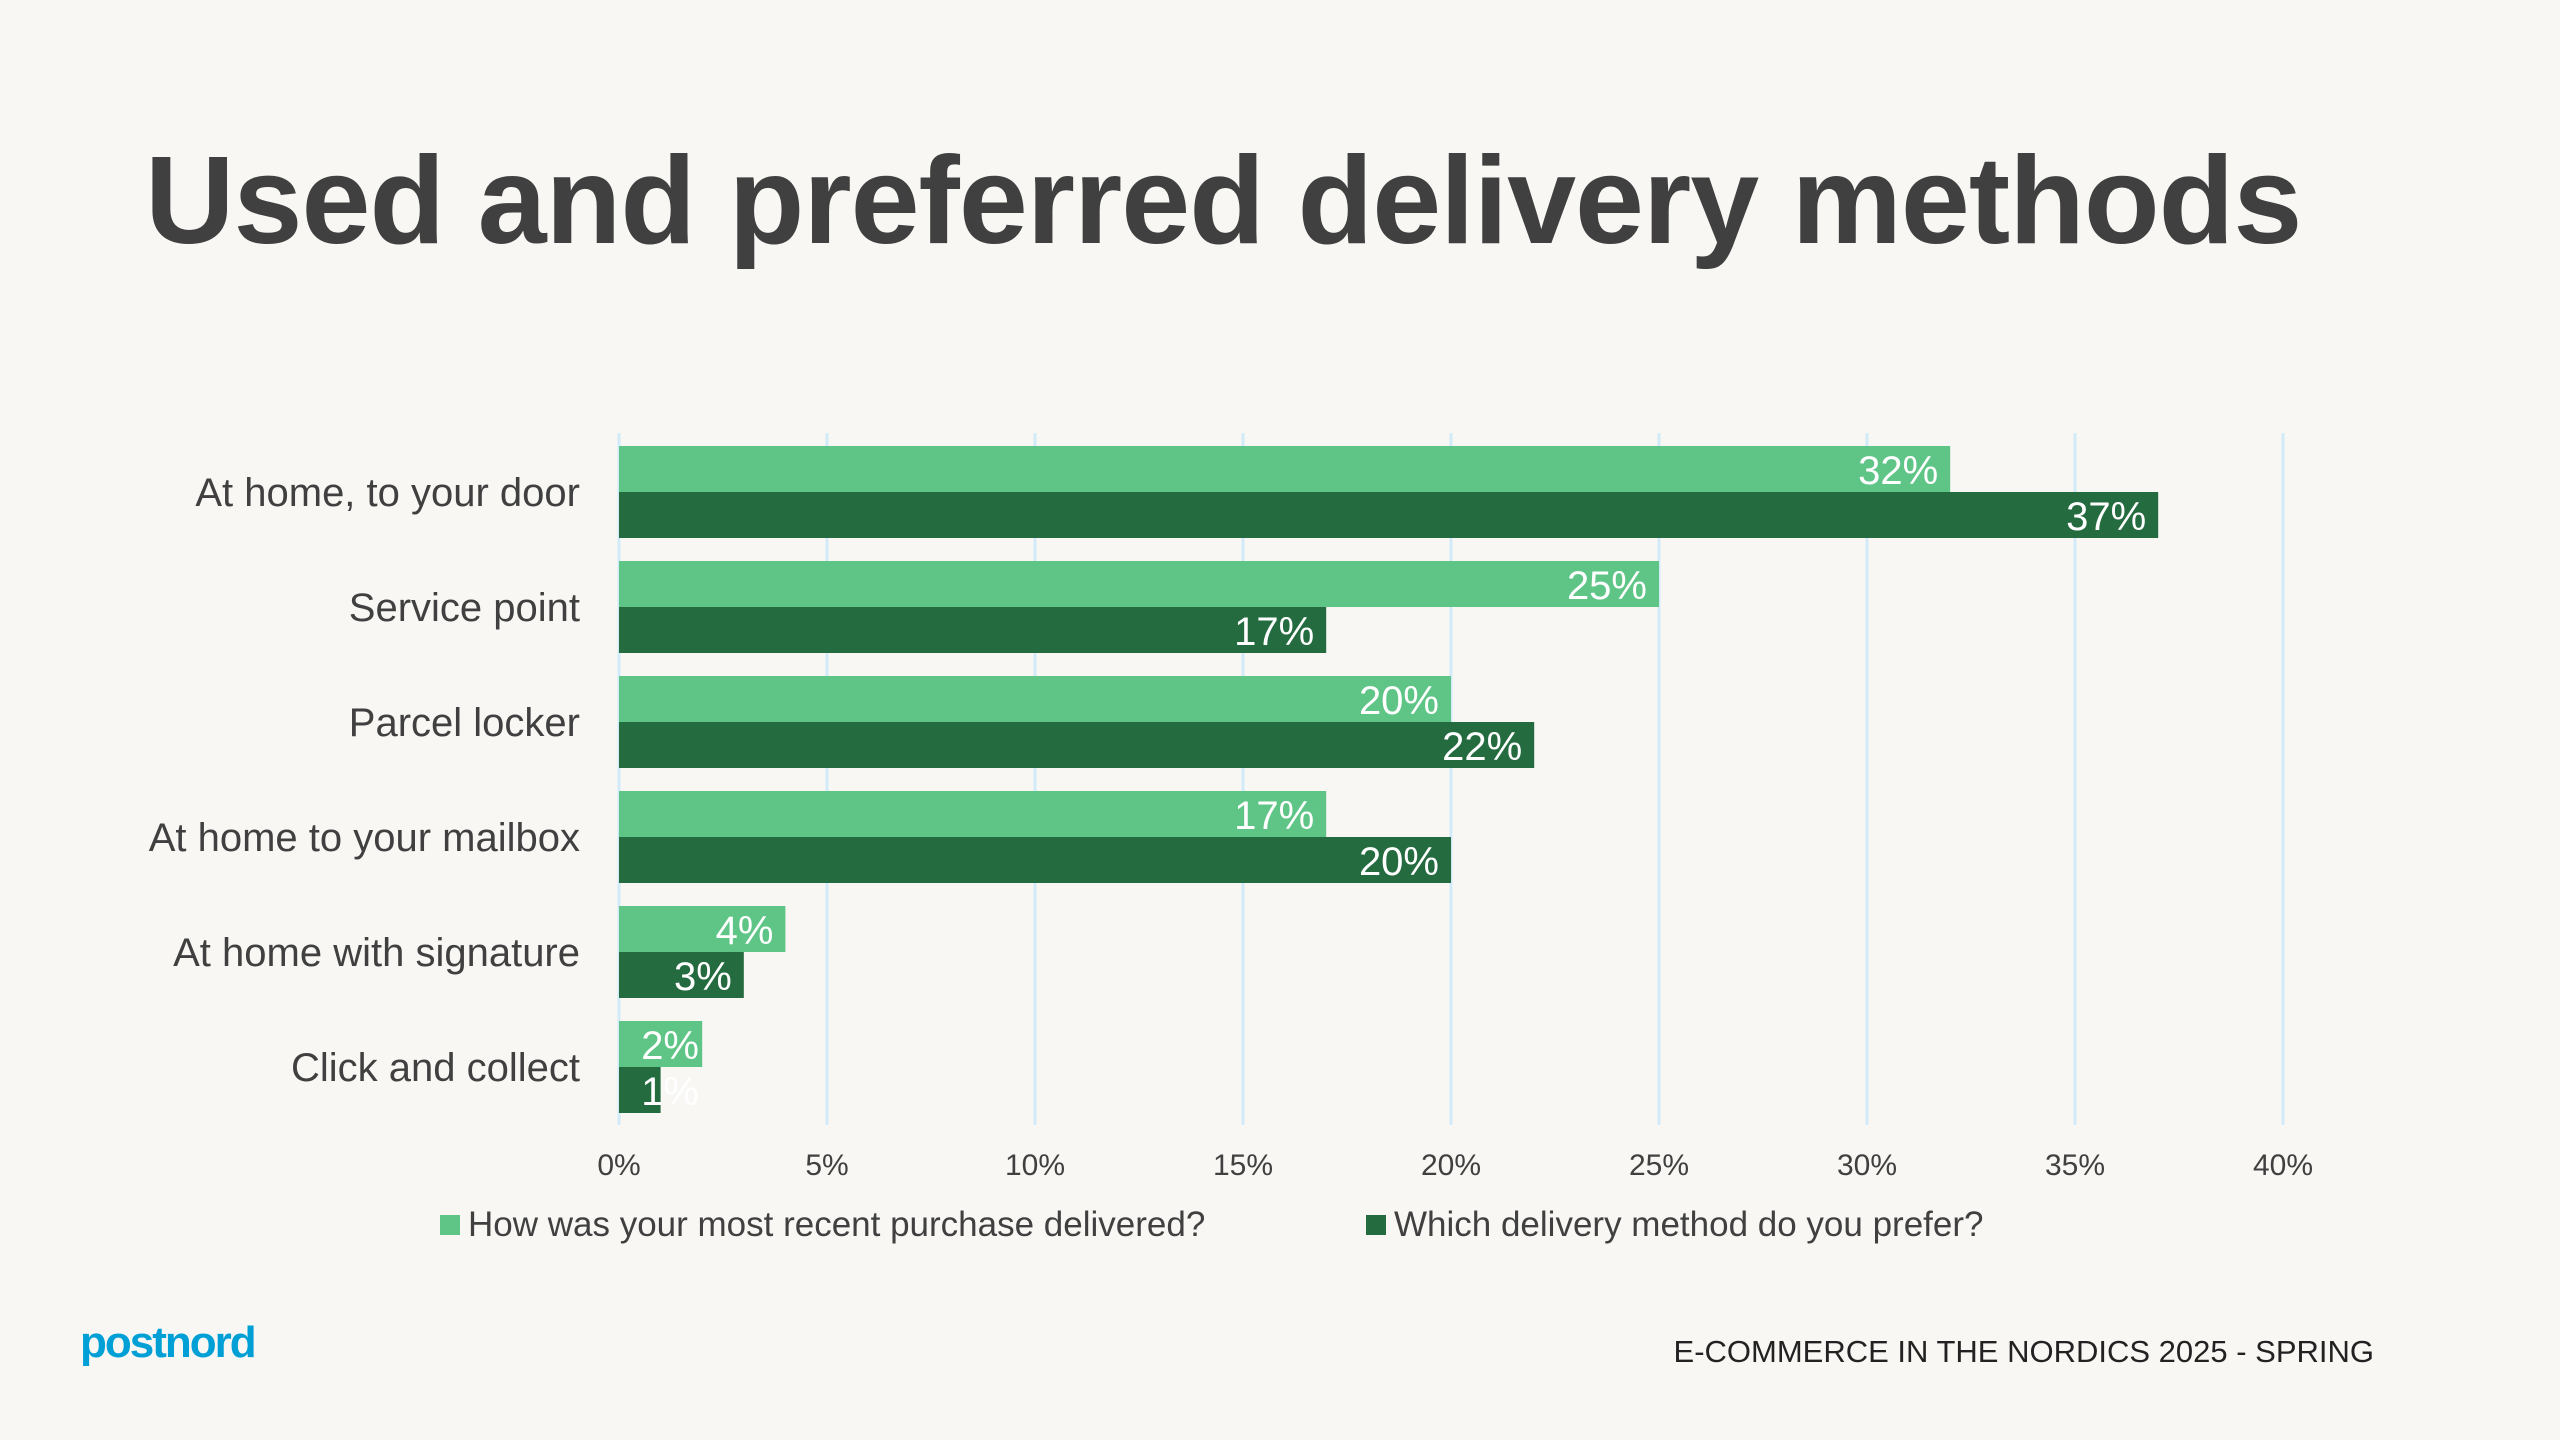  What do you see at coordinates (1223, 201) in the screenshot?
I see `page-title: Used and preferred delivery methods` at bounding box center [1223, 201].